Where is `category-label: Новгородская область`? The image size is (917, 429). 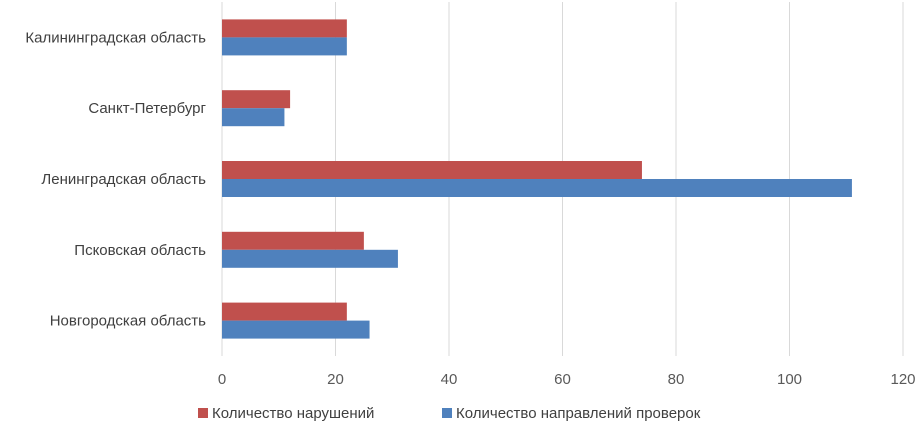
category-label: Новгородская область is located at coordinates (128, 321).